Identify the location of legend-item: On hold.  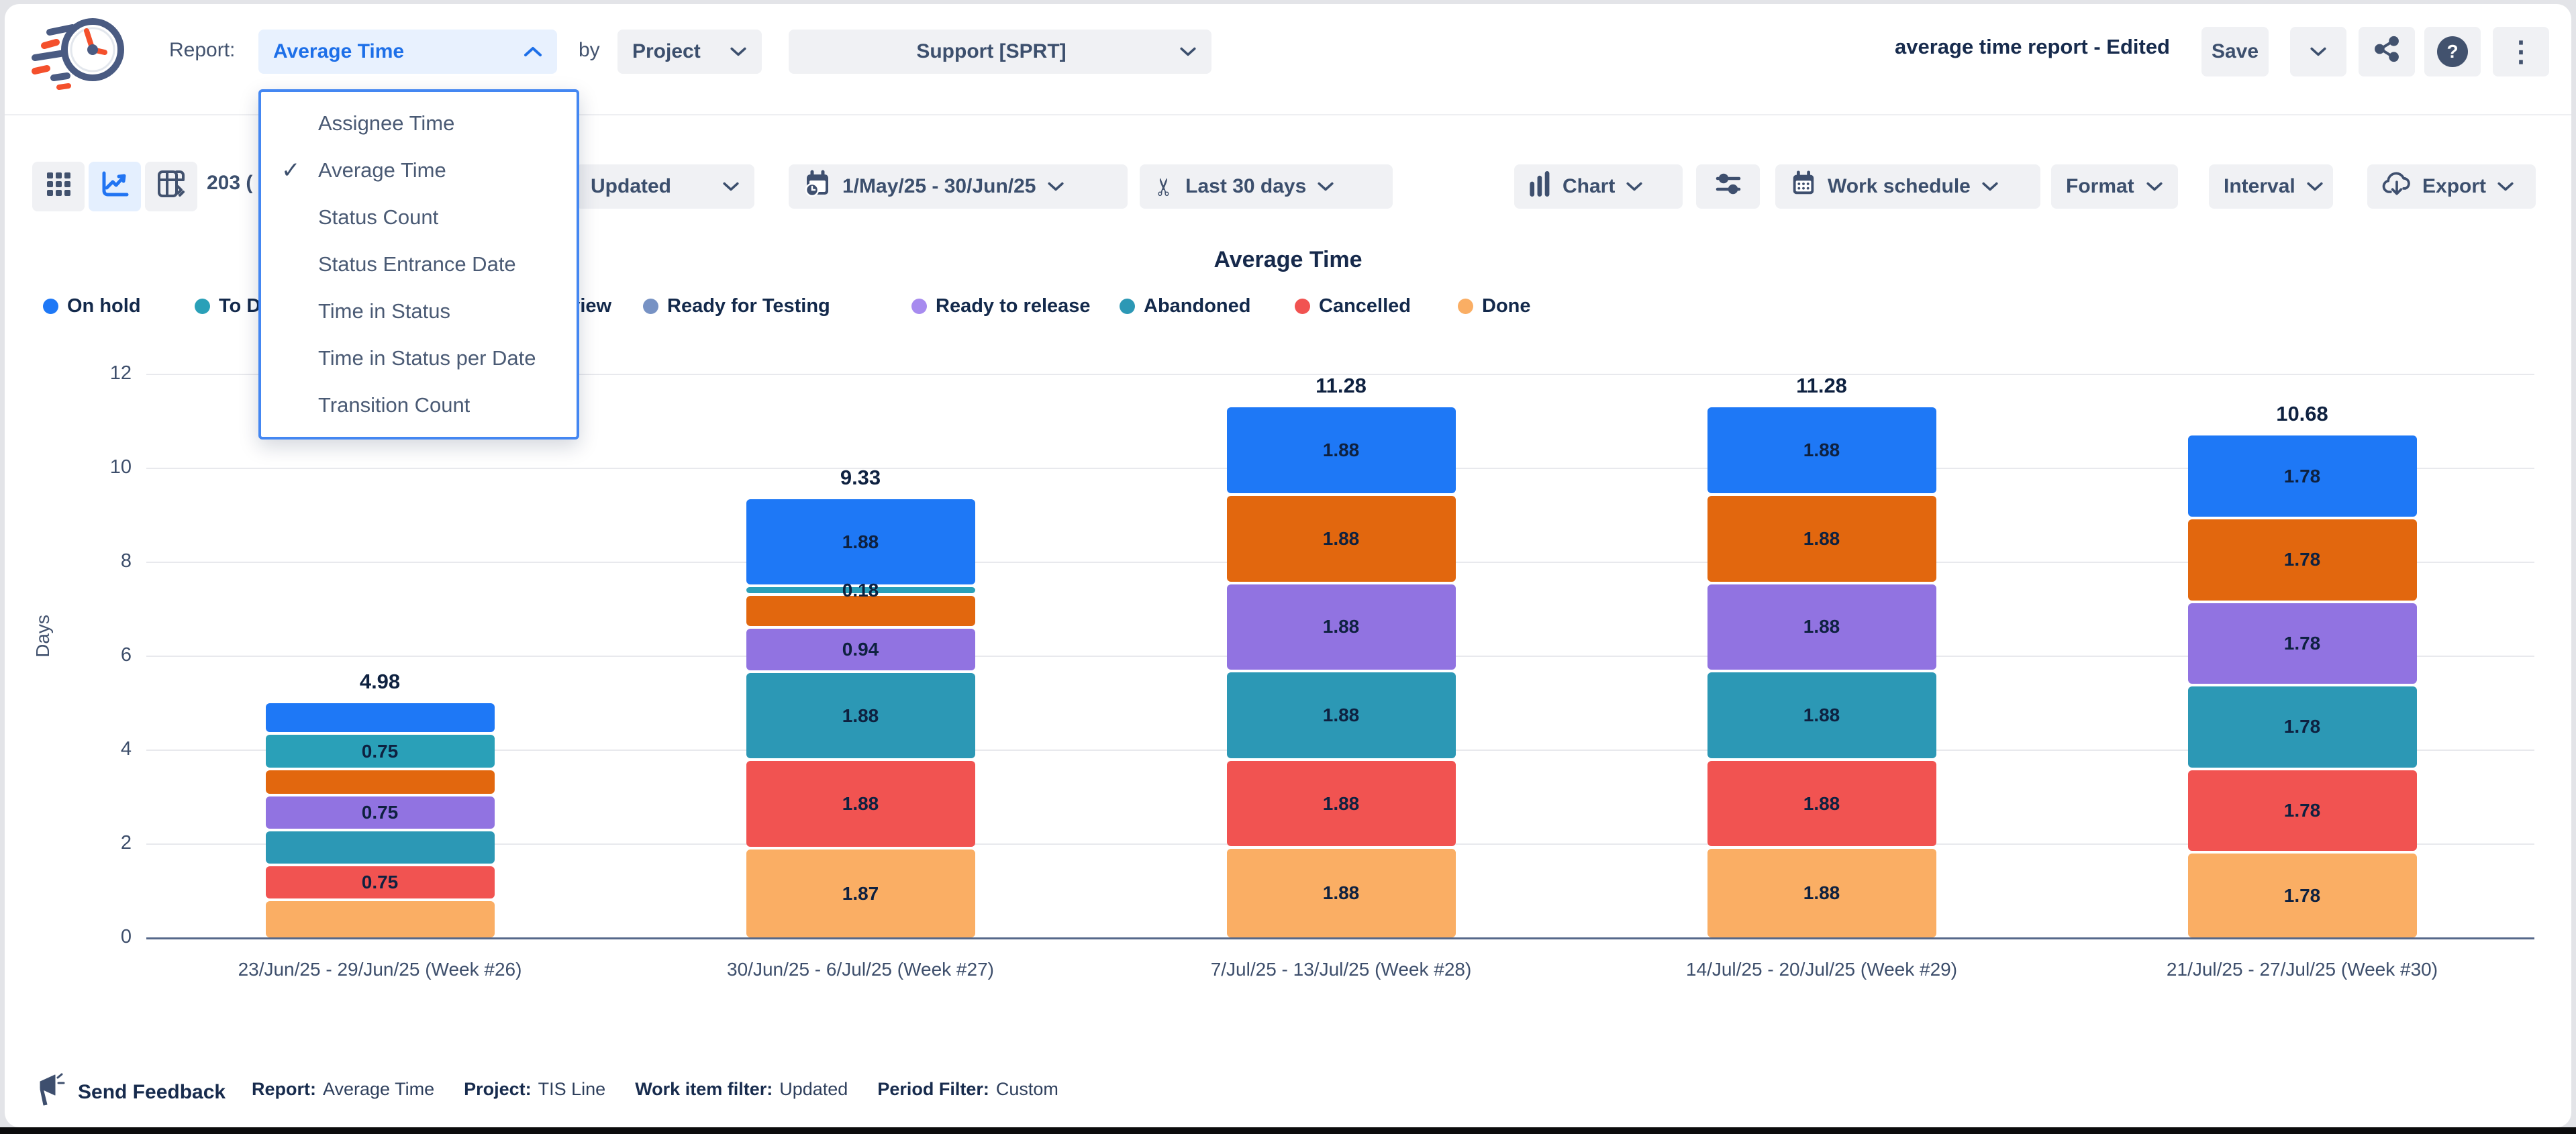
(92, 306).